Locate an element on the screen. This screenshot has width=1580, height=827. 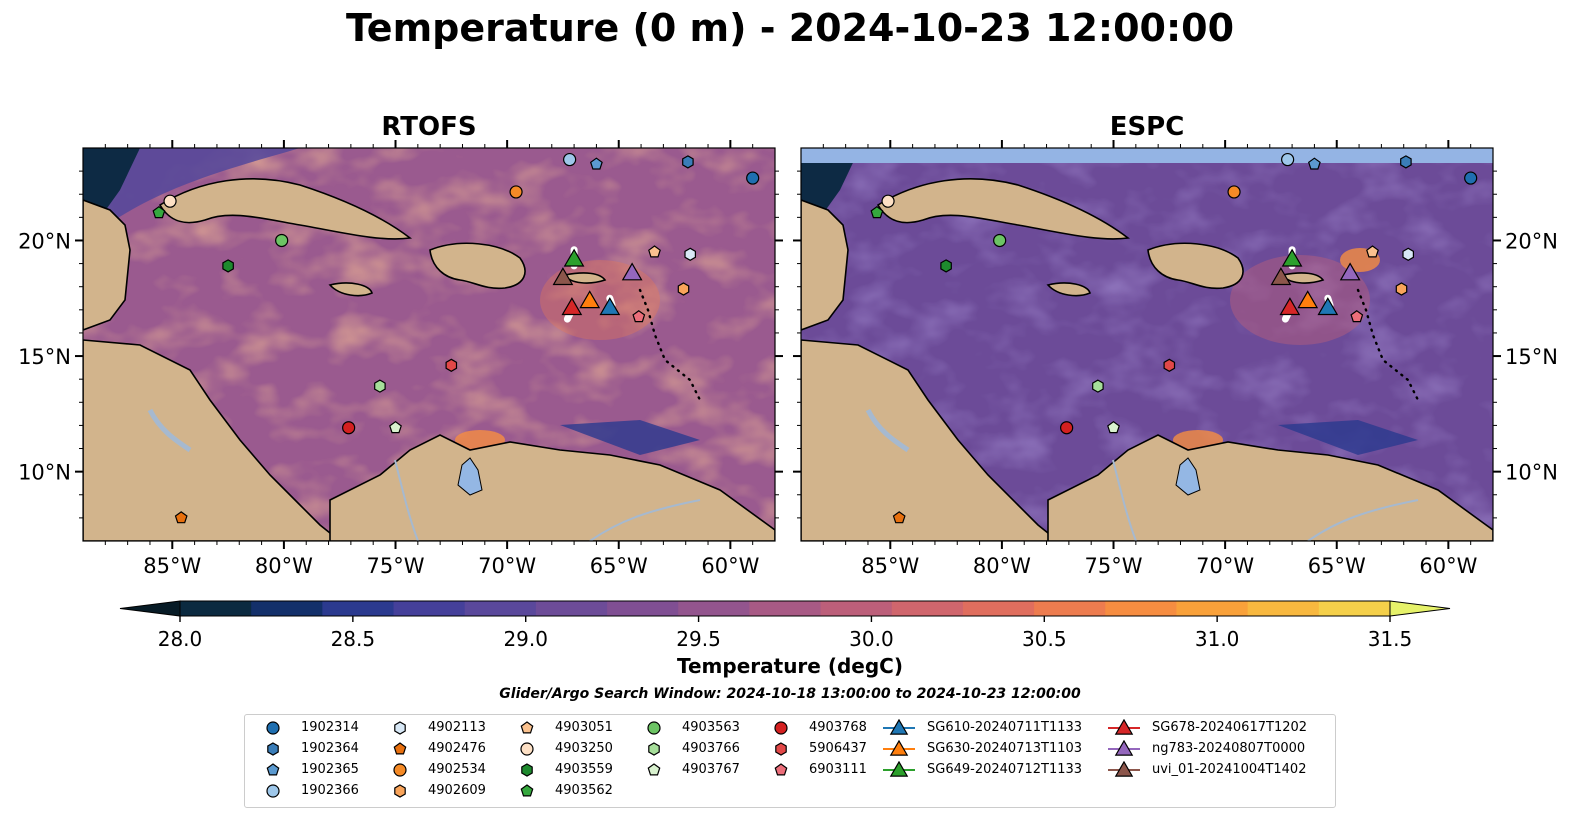
legend-label: 4903766 is located at coordinates (711, 748).